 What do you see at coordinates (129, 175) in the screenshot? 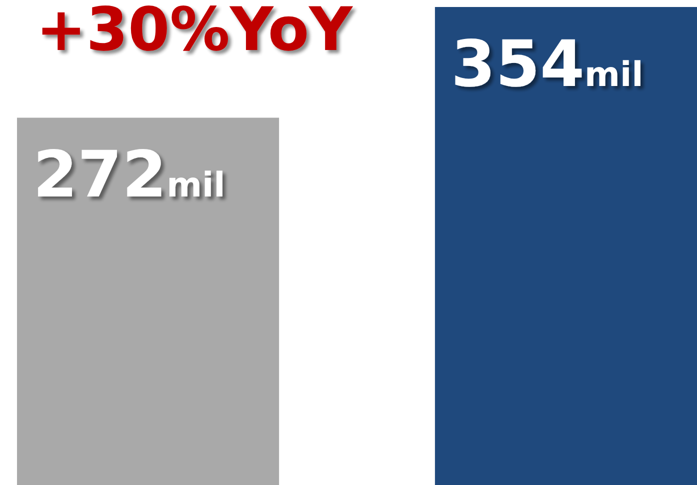
I see `data-label: 272mil` at bounding box center [129, 175].